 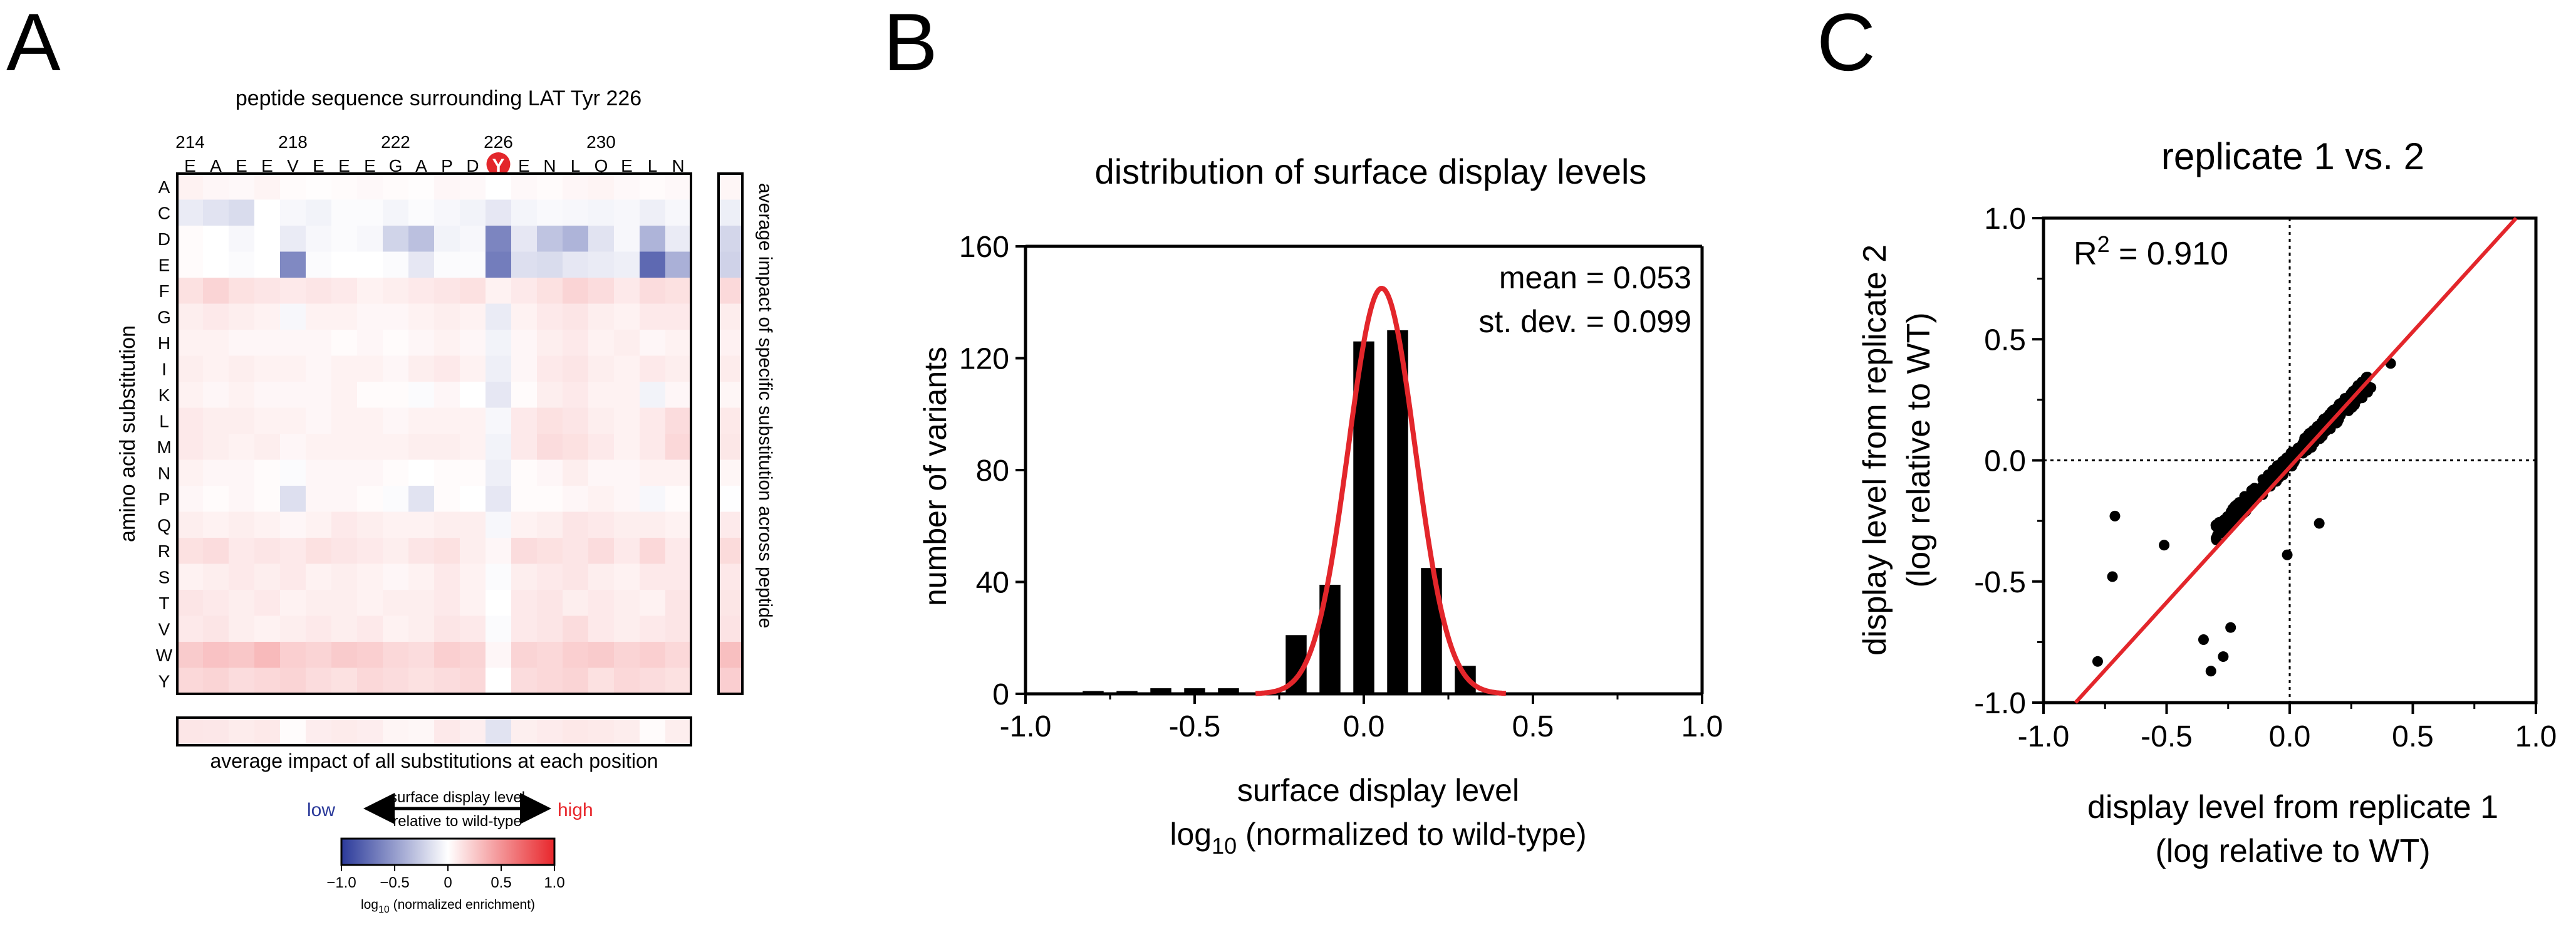 I want to click on heatmap-row-label: L, so click(x=164, y=421).